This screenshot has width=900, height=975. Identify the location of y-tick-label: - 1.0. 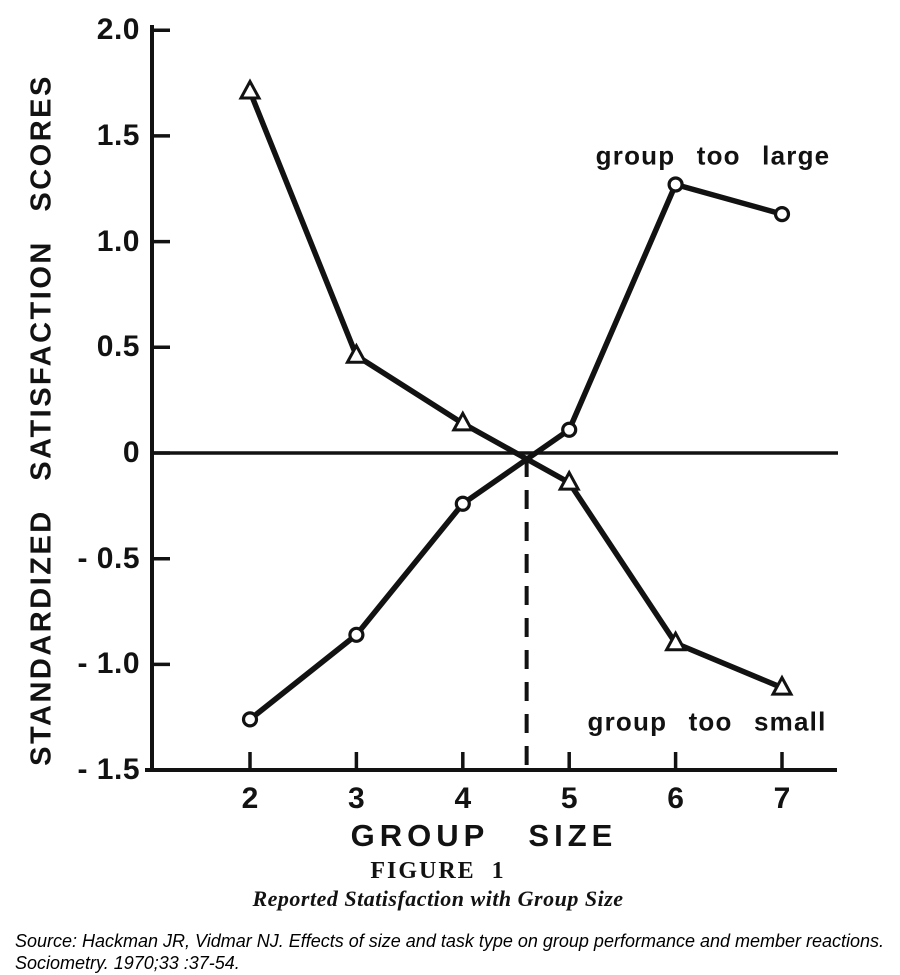
(108, 664).